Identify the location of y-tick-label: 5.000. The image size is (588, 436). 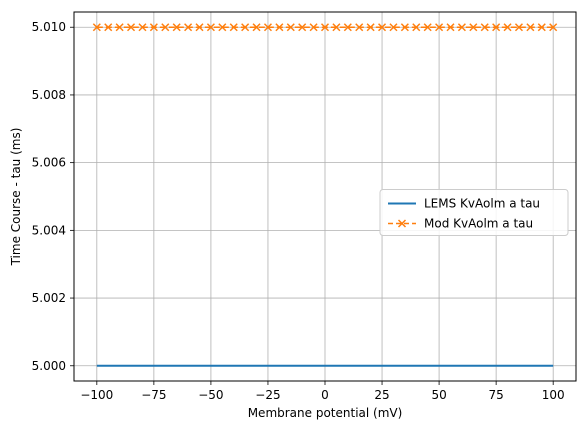
(49, 366).